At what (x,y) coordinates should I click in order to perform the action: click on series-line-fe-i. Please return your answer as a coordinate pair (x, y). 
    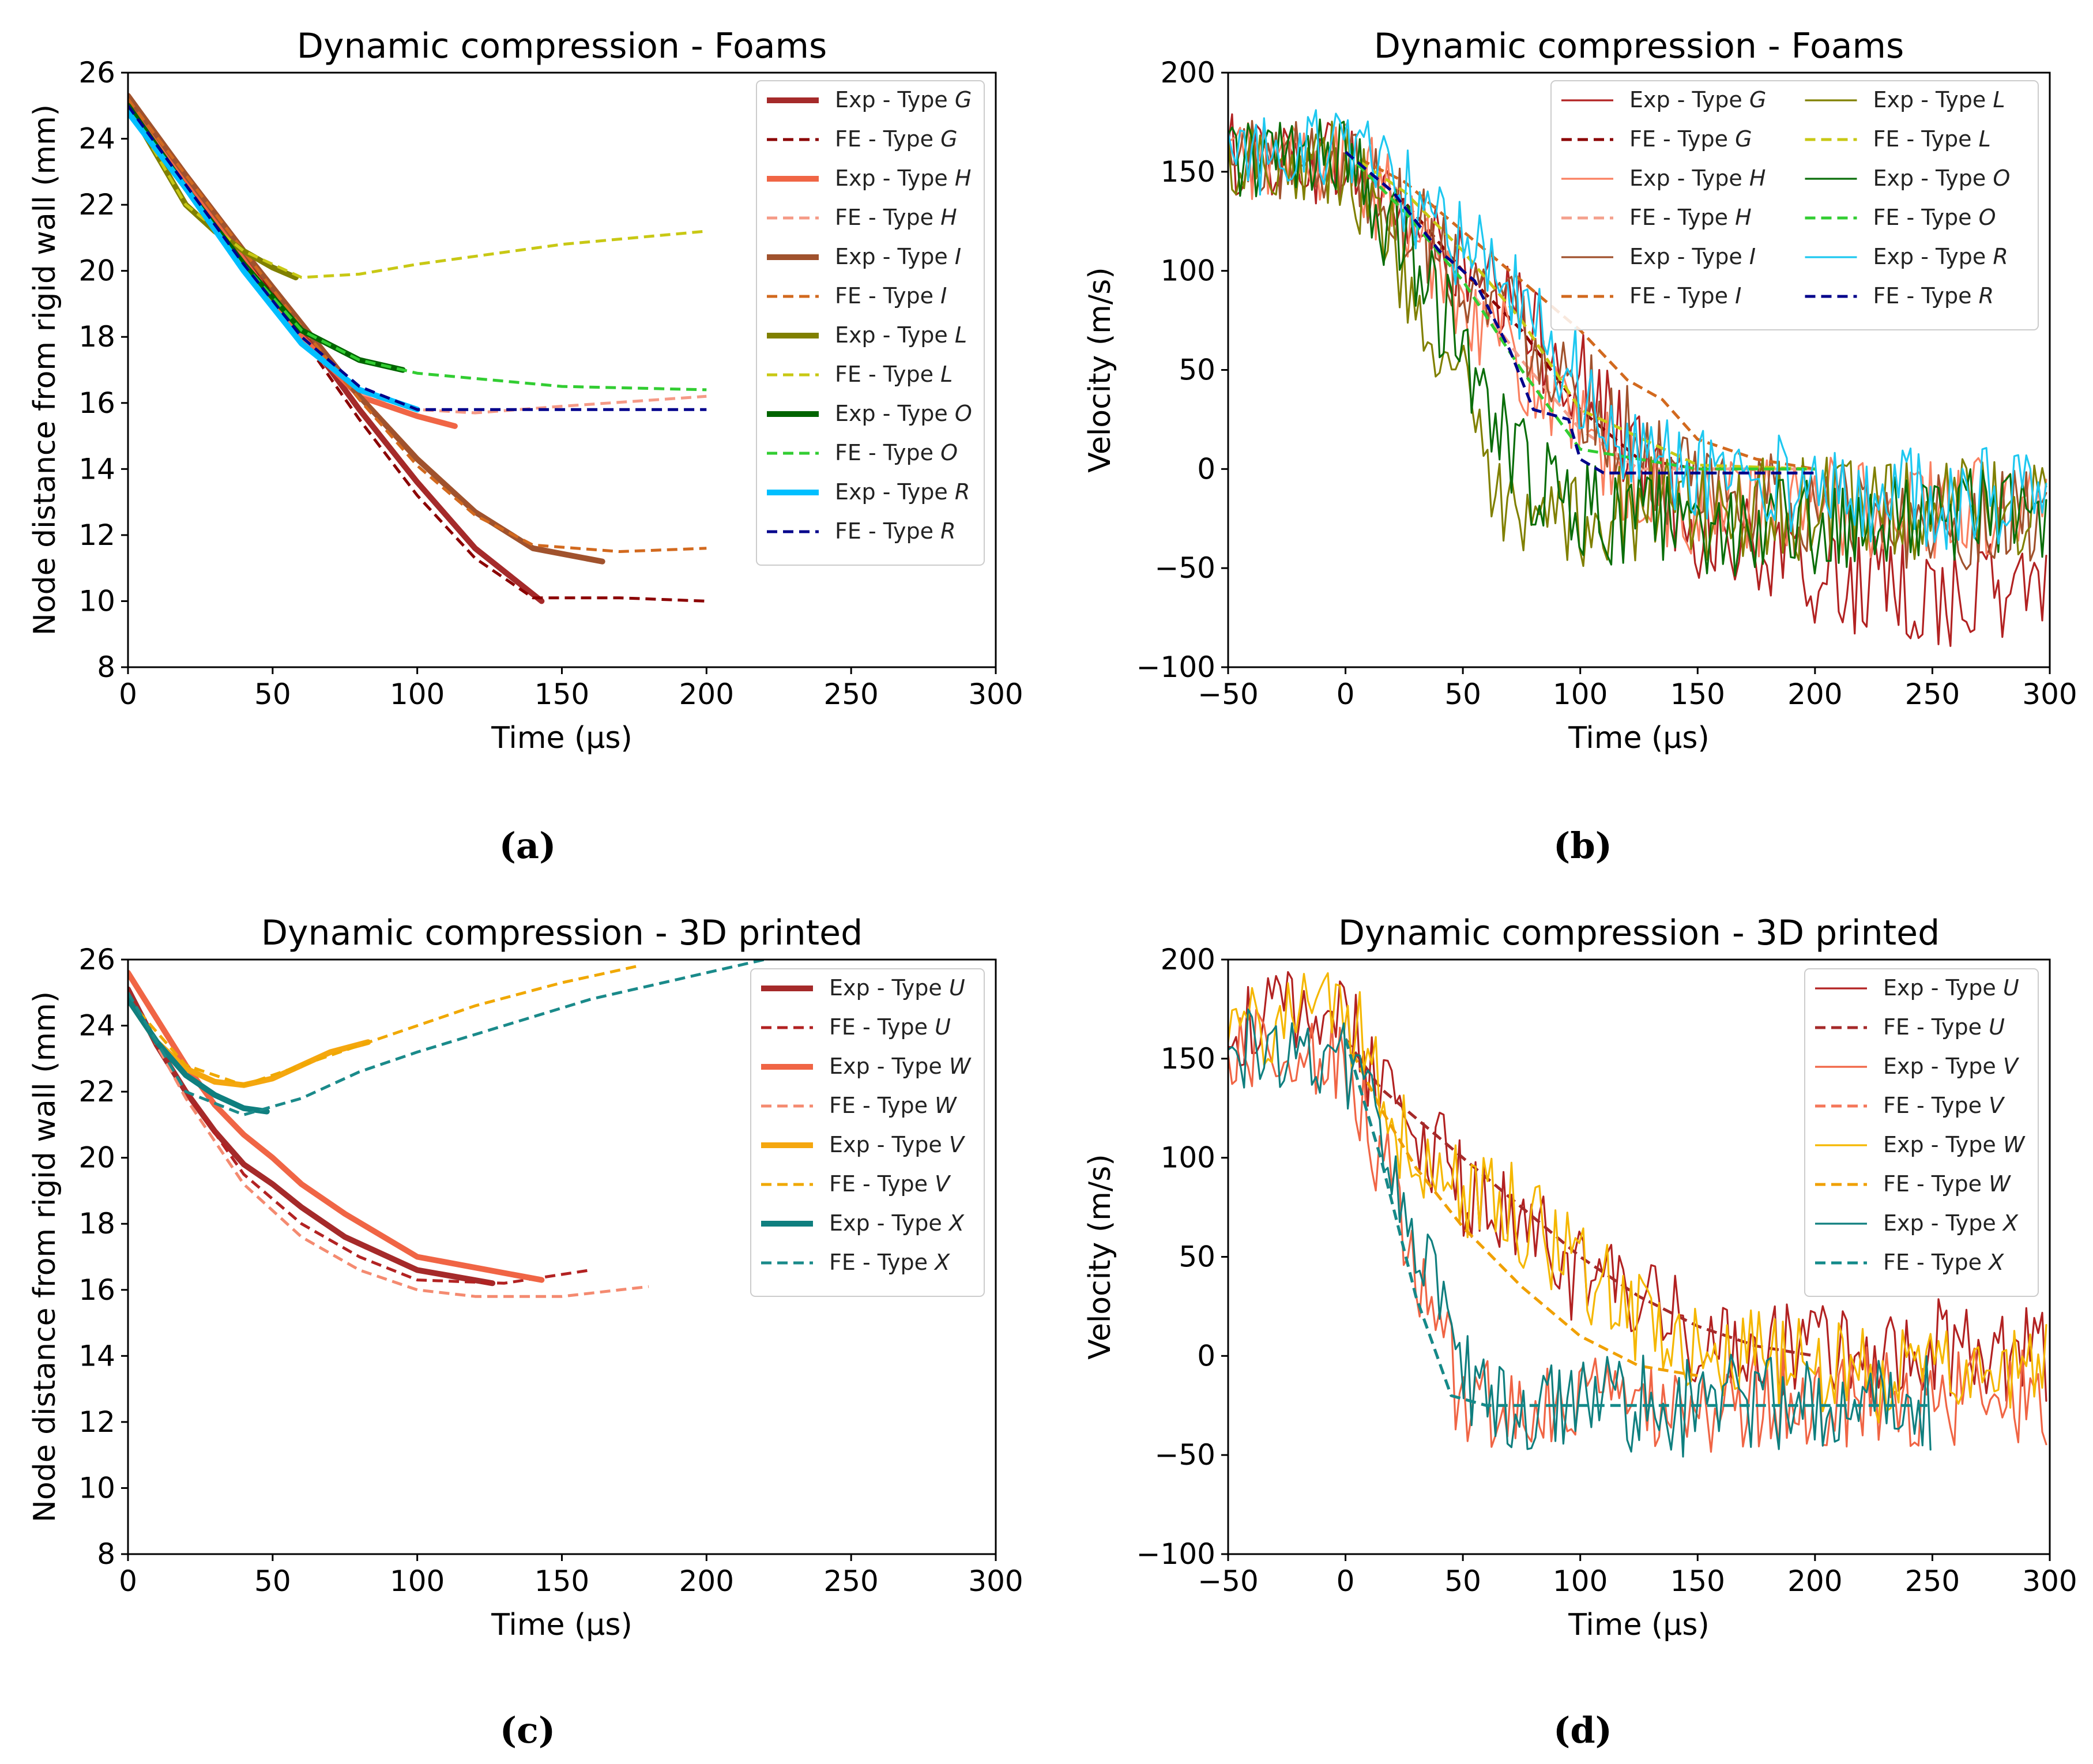
    Looking at the image, I should click on (417, 326).